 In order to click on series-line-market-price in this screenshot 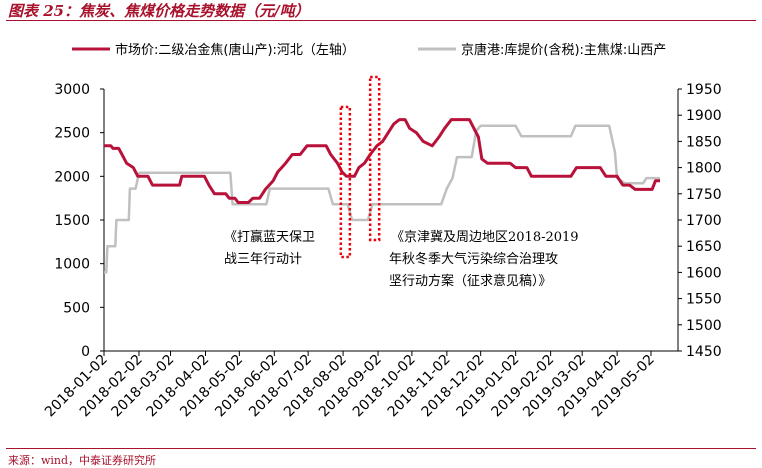, I will do `click(382, 161)`.